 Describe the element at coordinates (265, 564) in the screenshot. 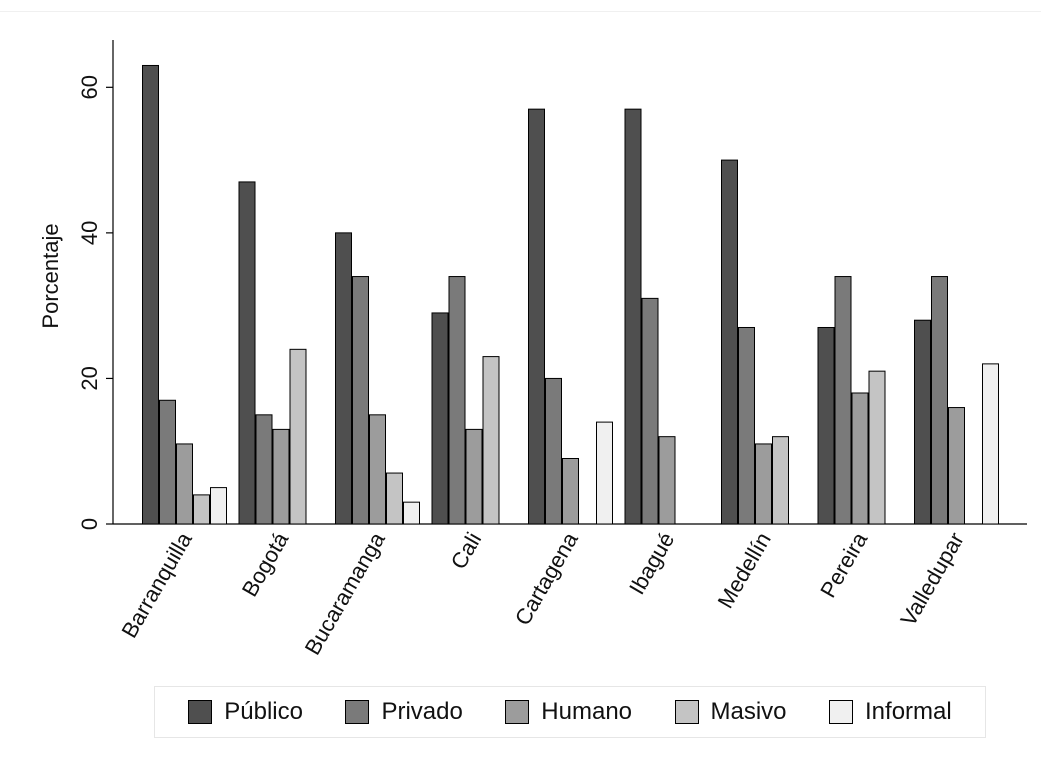

I see `x-tick-label: Bogotá` at that location.